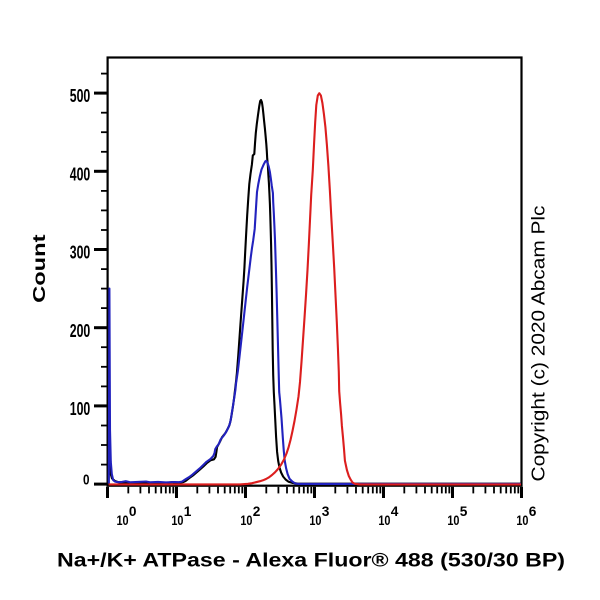 The image size is (600, 600). I want to click on svg-text: 6, so click(533, 511).